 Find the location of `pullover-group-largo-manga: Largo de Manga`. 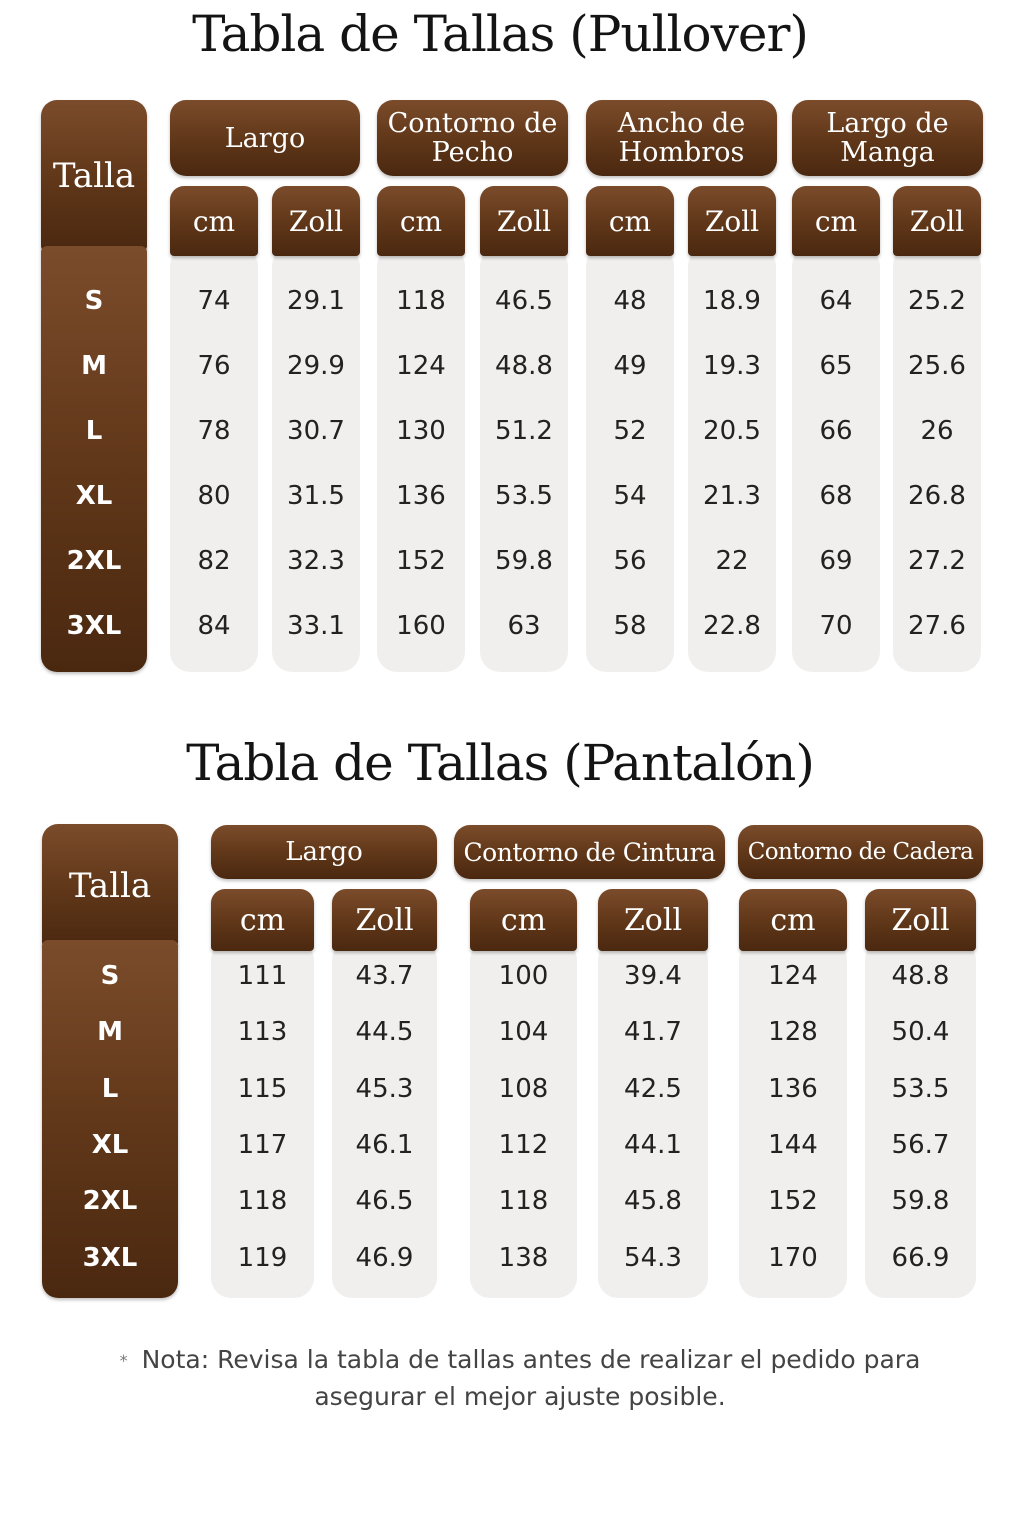

pullover-group-largo-manga: Largo de Manga is located at coordinates (887, 138).